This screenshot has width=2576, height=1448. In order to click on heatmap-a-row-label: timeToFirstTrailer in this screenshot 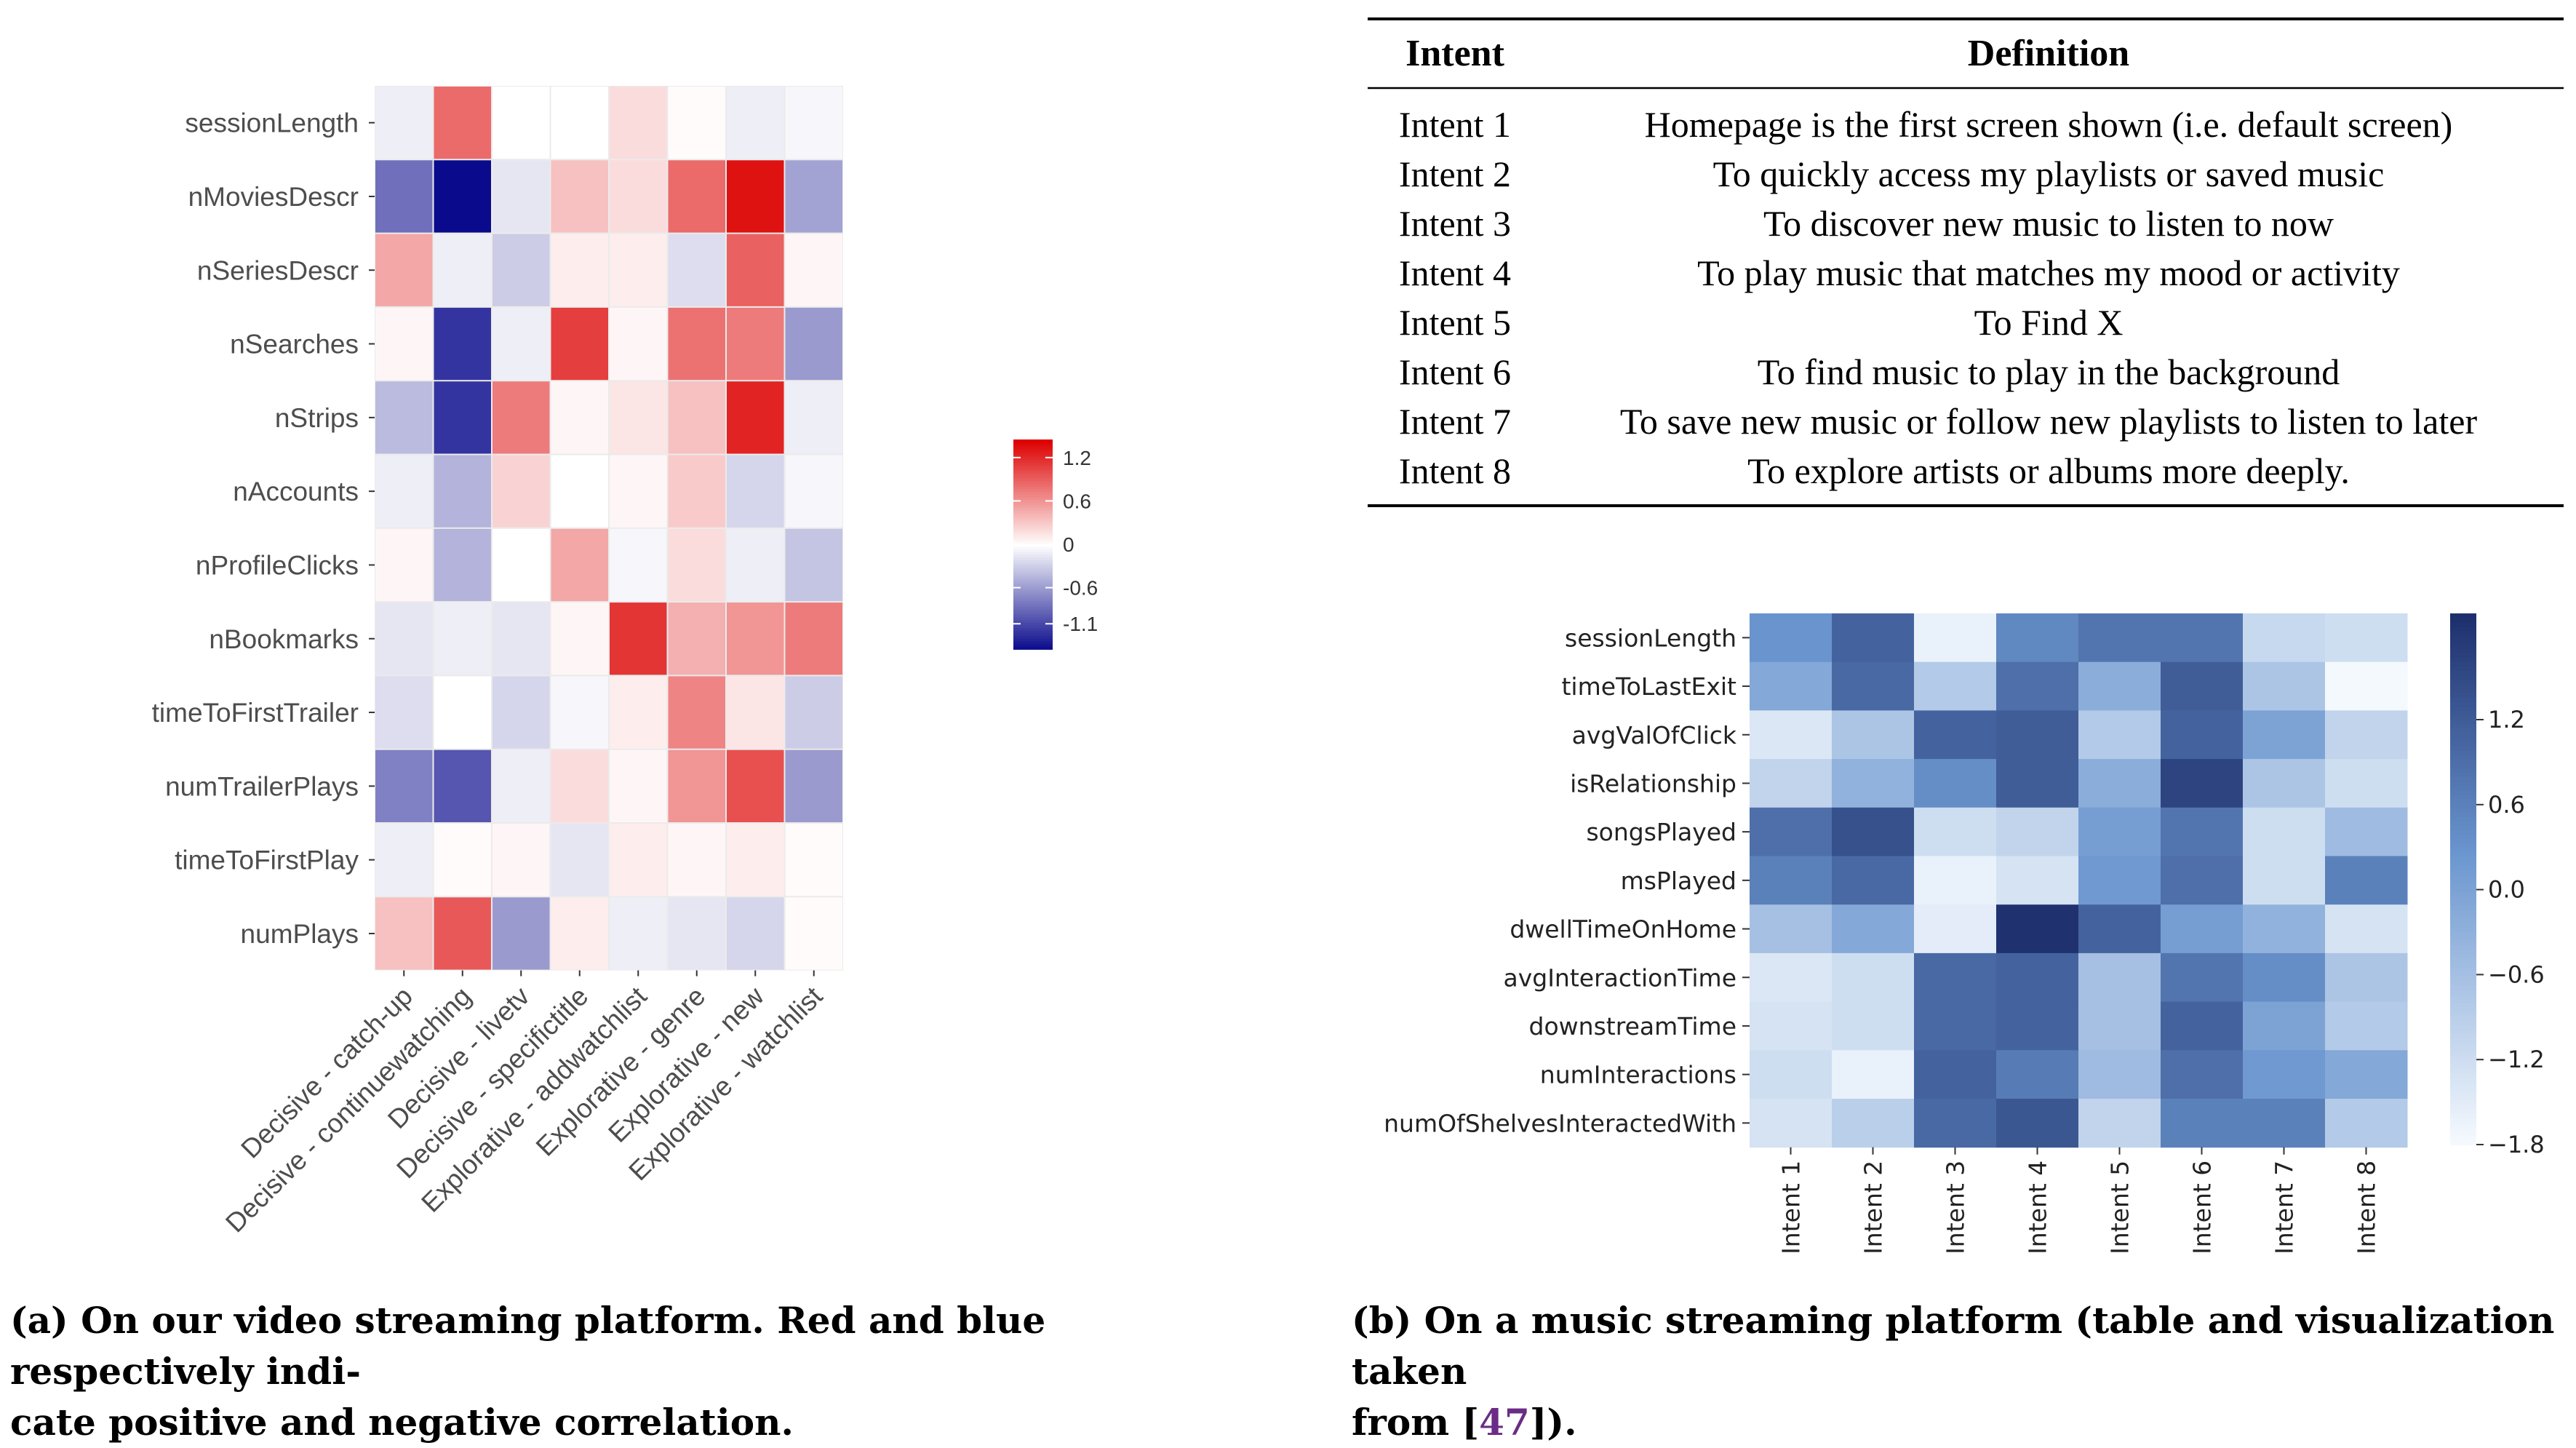, I will do `click(255, 713)`.